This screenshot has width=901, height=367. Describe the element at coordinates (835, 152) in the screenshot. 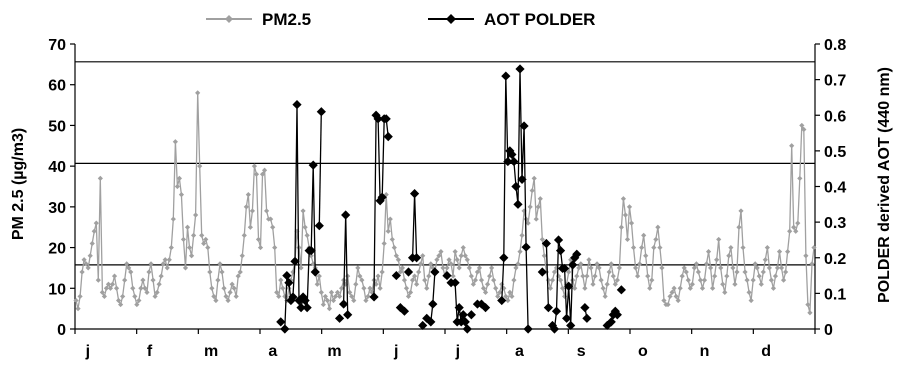

I see `y2-tick-label: 0.5` at that location.